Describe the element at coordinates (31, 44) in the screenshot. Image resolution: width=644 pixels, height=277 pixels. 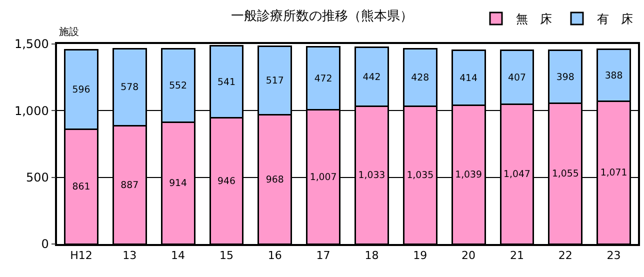
I see `y-tick-label: 1,500` at that location.